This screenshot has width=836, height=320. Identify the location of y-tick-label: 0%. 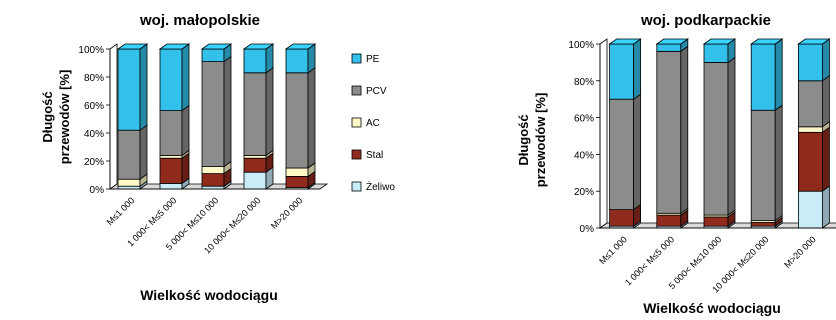
(97, 190).